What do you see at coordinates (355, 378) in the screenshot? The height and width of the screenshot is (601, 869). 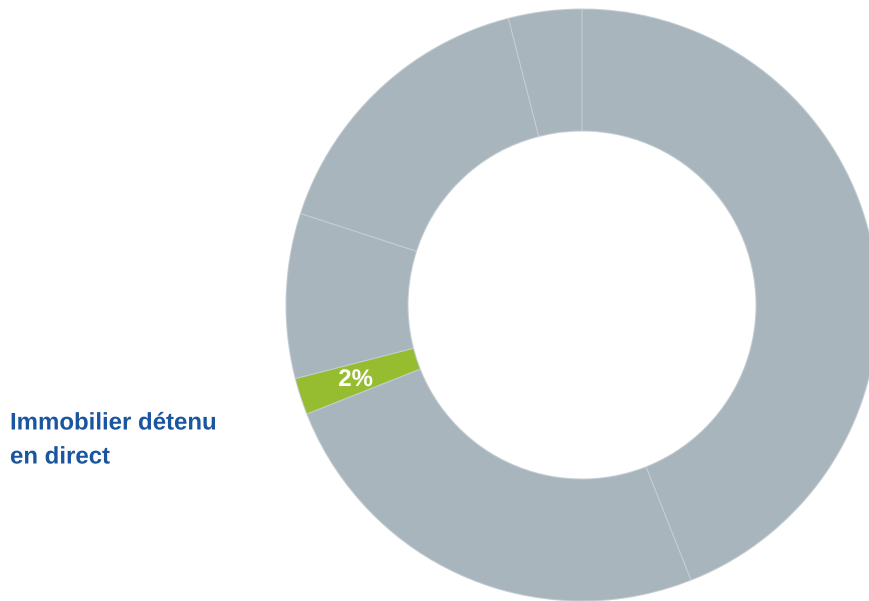 I see `data-label: 2%` at bounding box center [355, 378].